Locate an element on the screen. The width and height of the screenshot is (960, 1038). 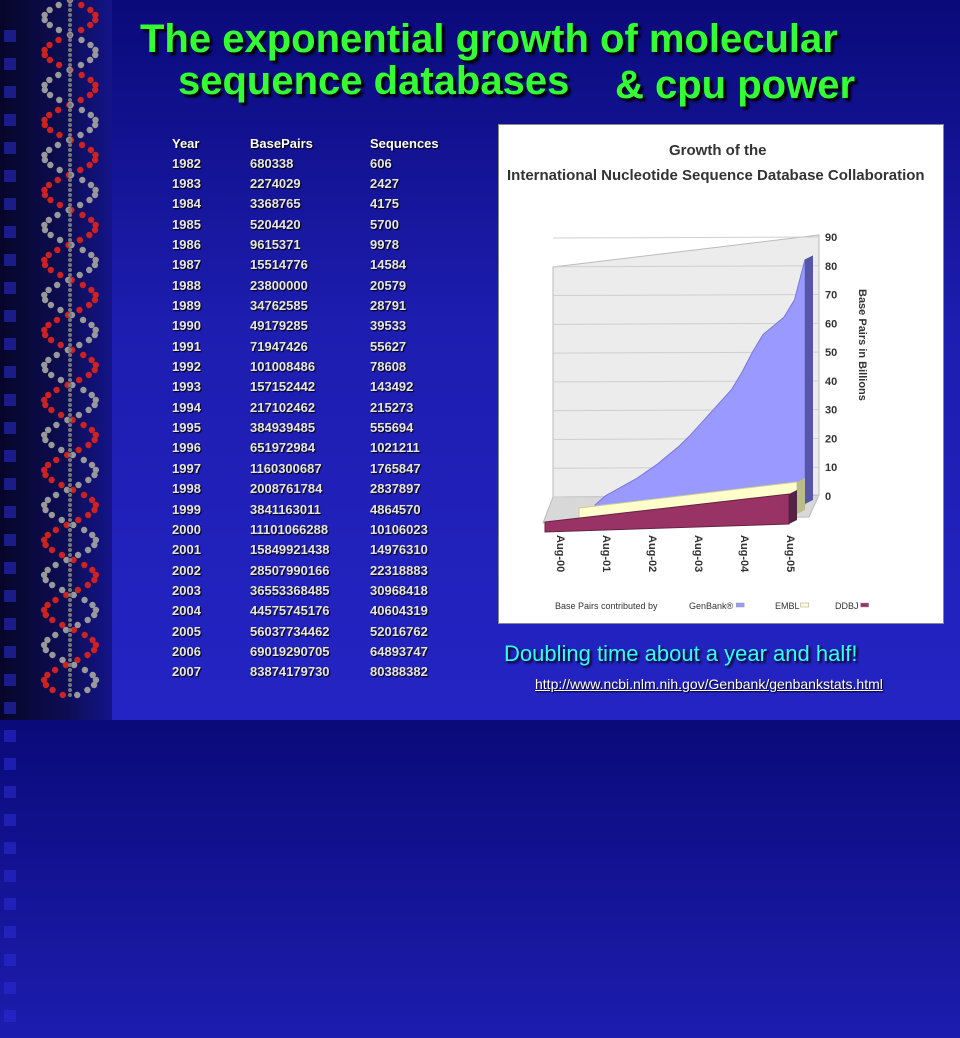
cell-sequences: 9978 is located at coordinates (384, 245).